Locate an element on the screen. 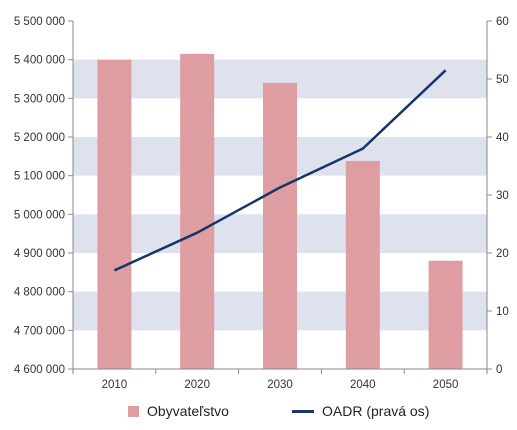  left-tick-label: 5 100 000 is located at coordinates (39, 177).